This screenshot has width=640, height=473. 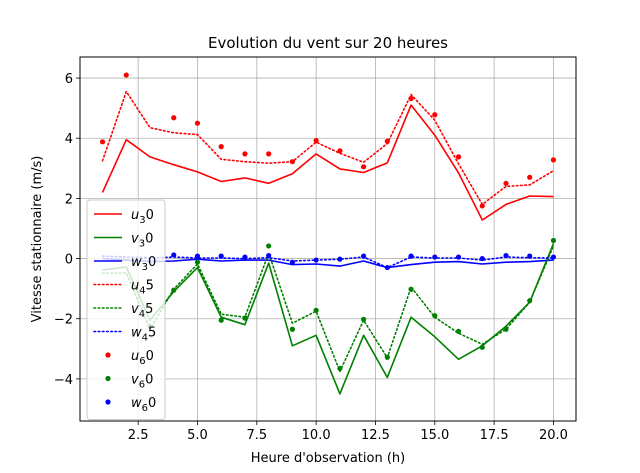 I want to click on legend-entry-u30: u30, so click(x=124, y=217).